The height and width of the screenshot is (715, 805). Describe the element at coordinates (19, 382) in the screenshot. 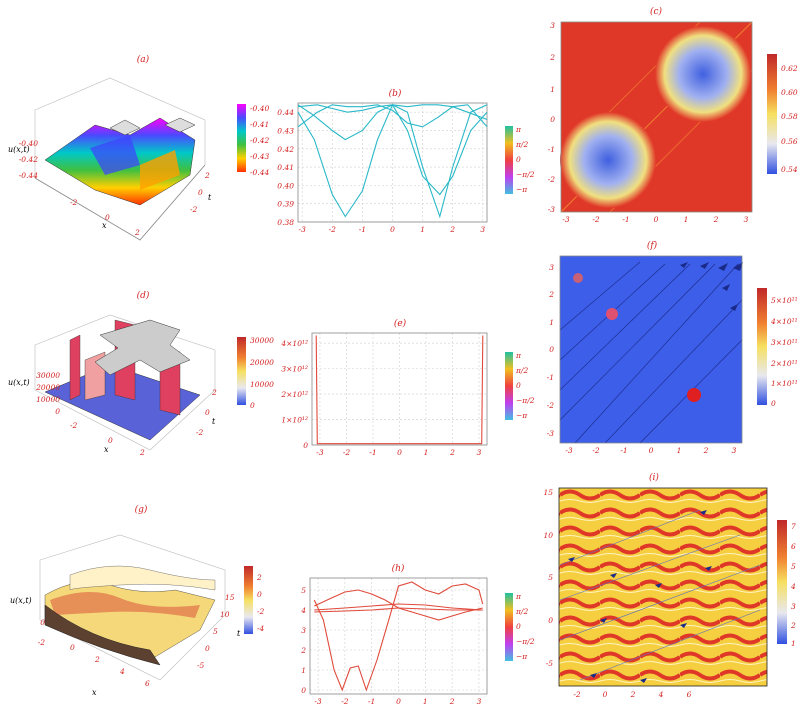

I see `panel-d-zlabel: u(x,t)` at that location.